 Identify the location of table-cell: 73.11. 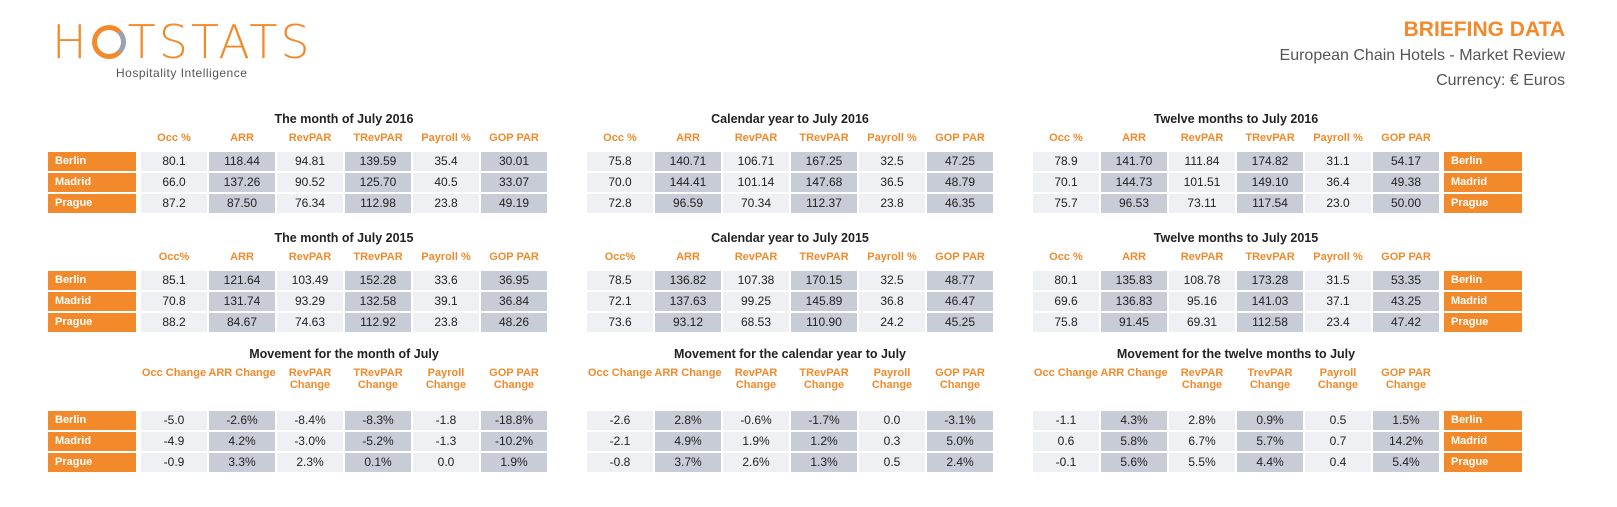
(1202, 203).